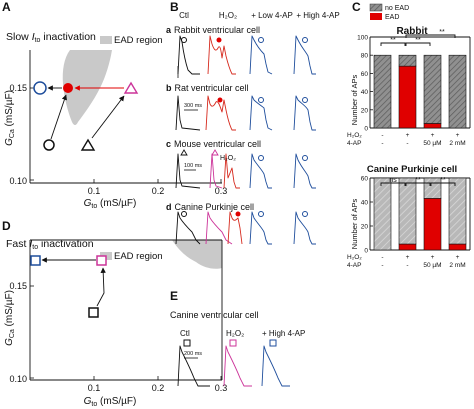 The image size is (474, 409). I want to click on panel-e-title: Canine ventricular cell, so click(214, 315).